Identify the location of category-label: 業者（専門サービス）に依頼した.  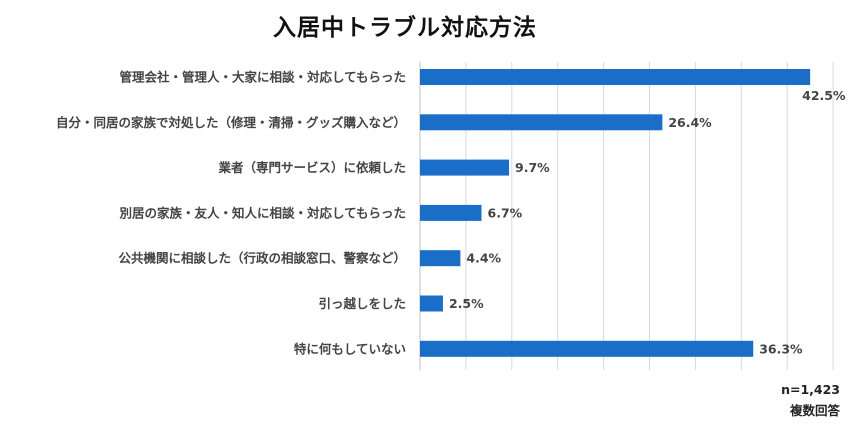
(311, 167).